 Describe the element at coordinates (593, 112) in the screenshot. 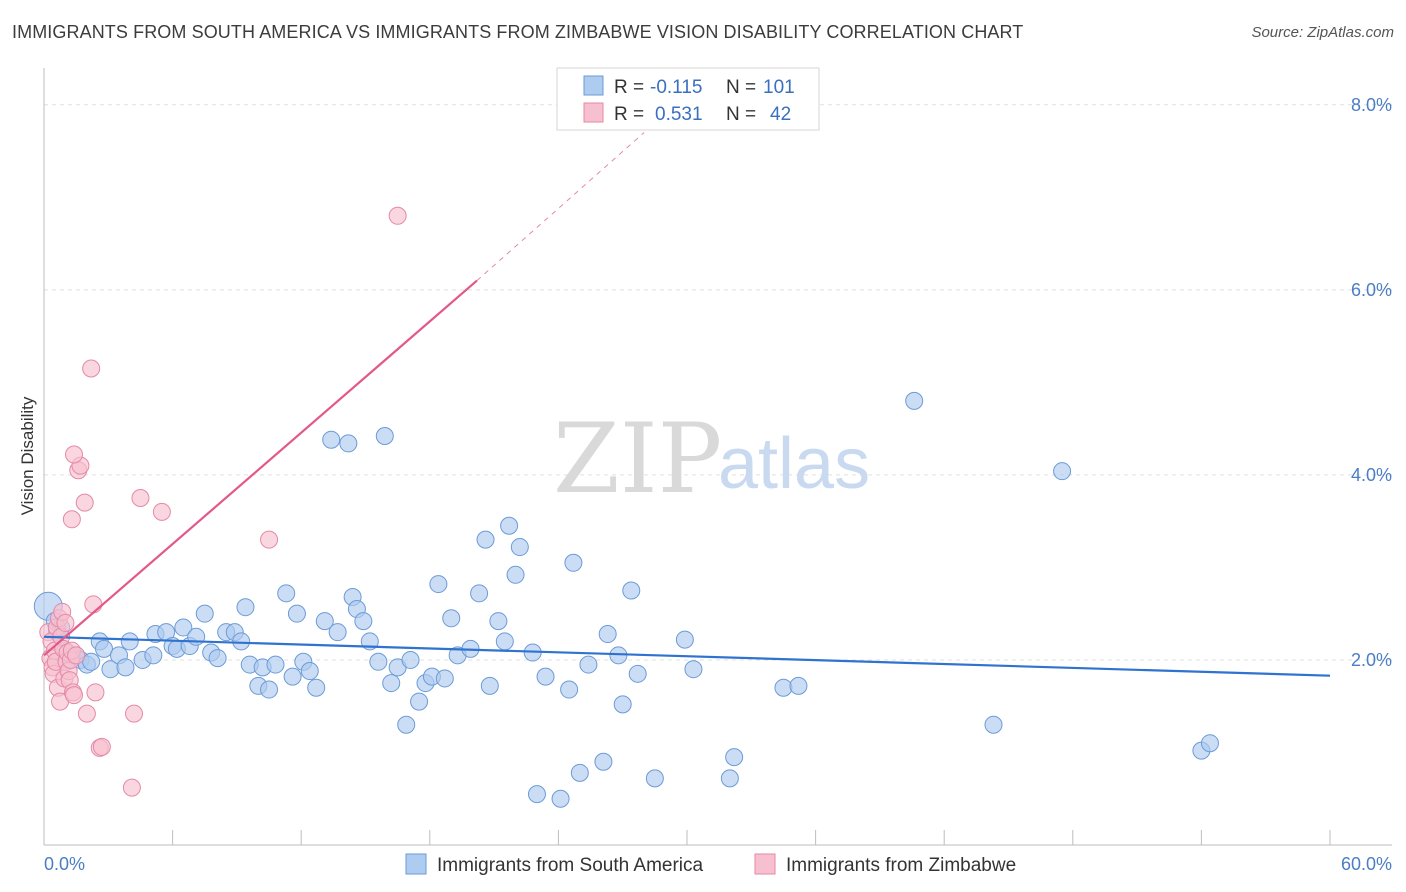

I see `legend-swatch-pink` at that location.